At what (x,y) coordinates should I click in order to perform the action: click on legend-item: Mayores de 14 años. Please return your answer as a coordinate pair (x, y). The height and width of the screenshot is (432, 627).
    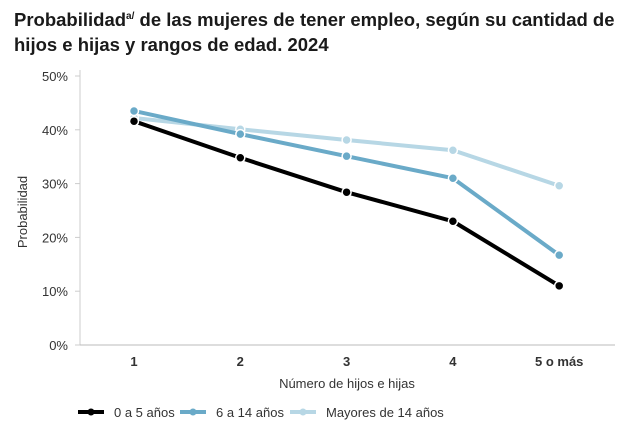
    Looking at the image, I should click on (367, 412).